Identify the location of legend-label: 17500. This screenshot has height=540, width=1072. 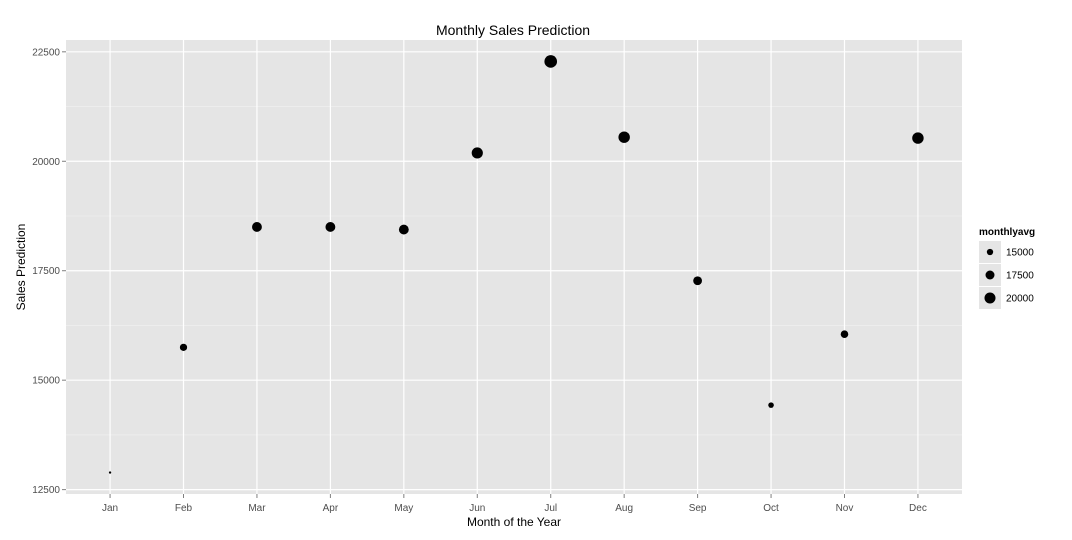
(1020, 276).